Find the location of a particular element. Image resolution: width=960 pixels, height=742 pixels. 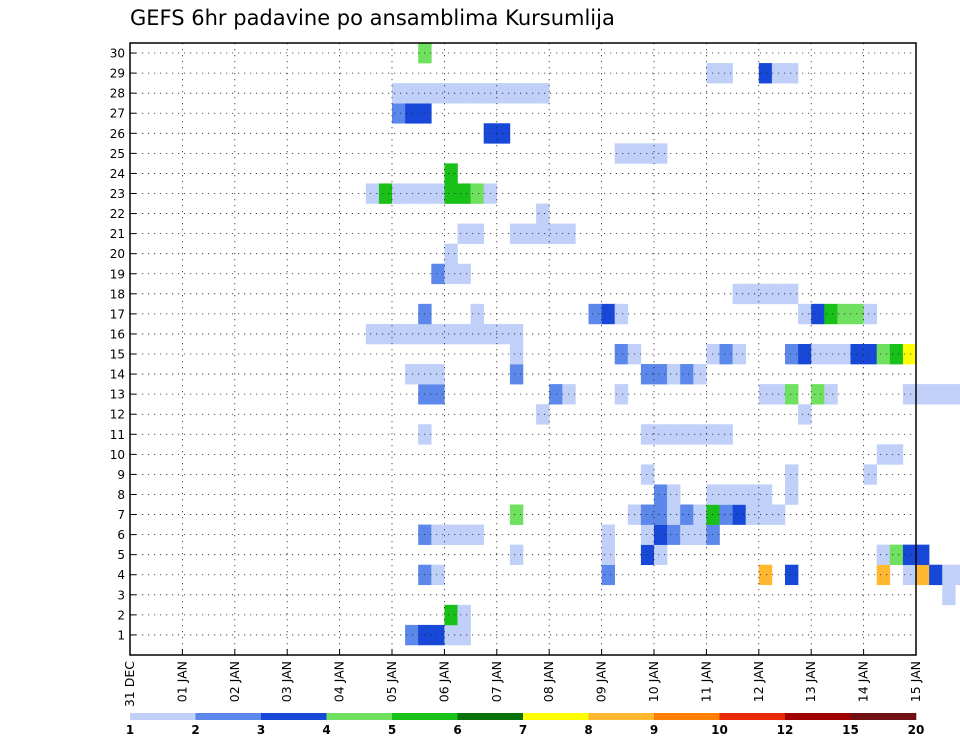

x-tick-label: 03 JAN is located at coordinates (286, 681).